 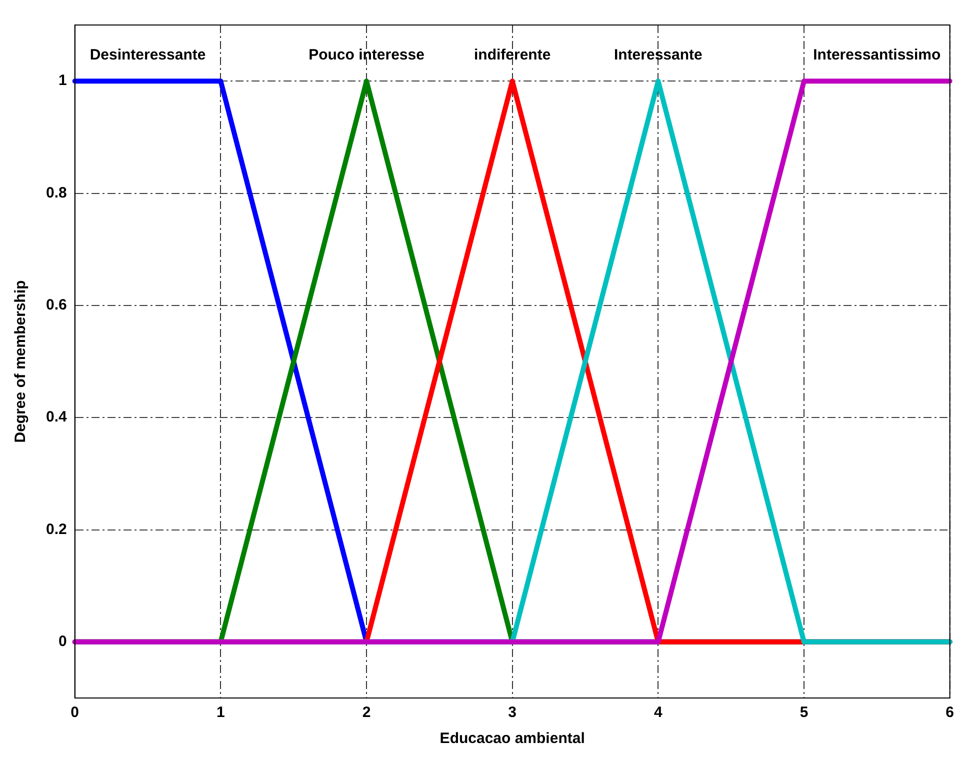 I want to click on x-tick-label: 3, so click(x=512, y=713).